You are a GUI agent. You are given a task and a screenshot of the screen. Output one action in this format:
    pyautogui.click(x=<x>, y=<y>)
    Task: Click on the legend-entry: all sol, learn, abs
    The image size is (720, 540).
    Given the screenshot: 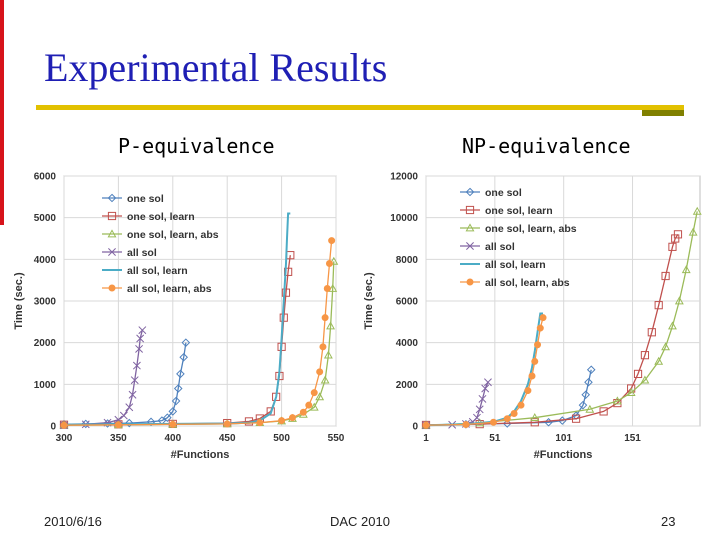 What is the action you would take?
    pyautogui.click(x=157, y=289)
    